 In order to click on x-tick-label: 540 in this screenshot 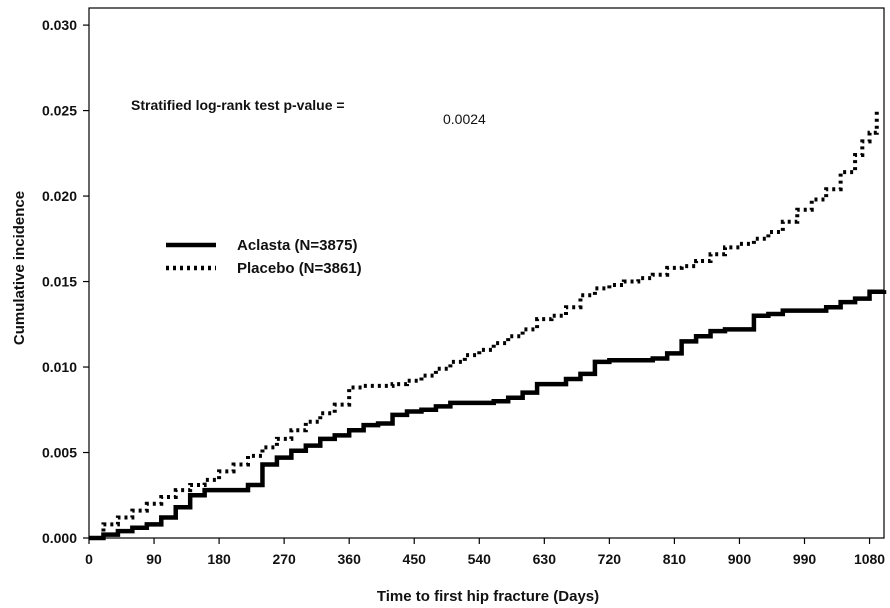, I will do `click(480, 559)`.